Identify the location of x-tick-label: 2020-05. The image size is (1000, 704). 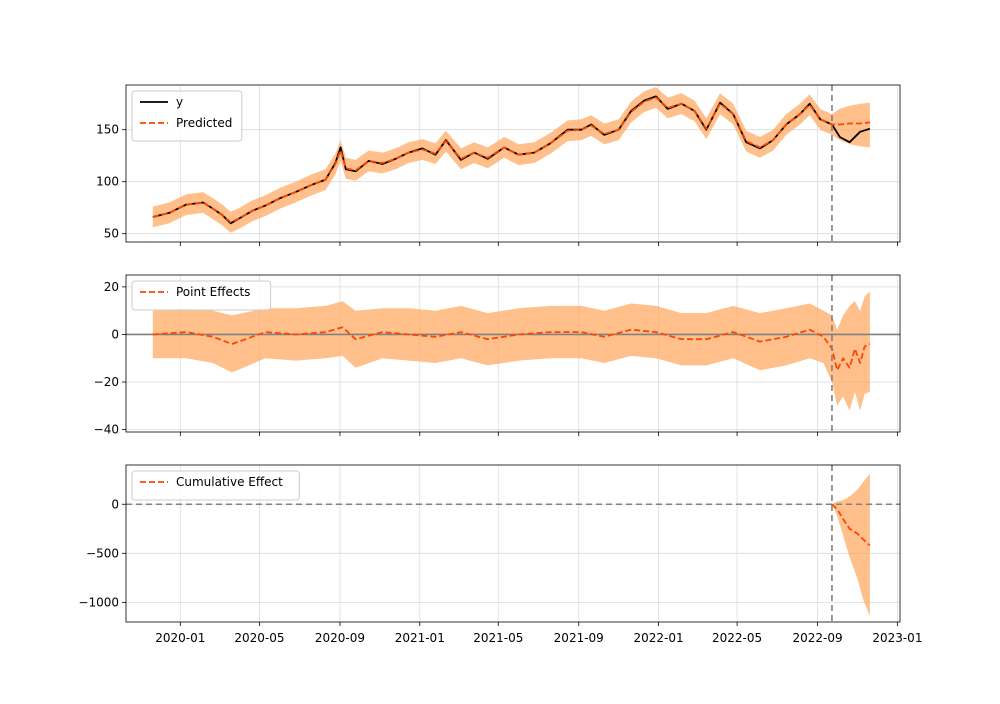
(259, 638).